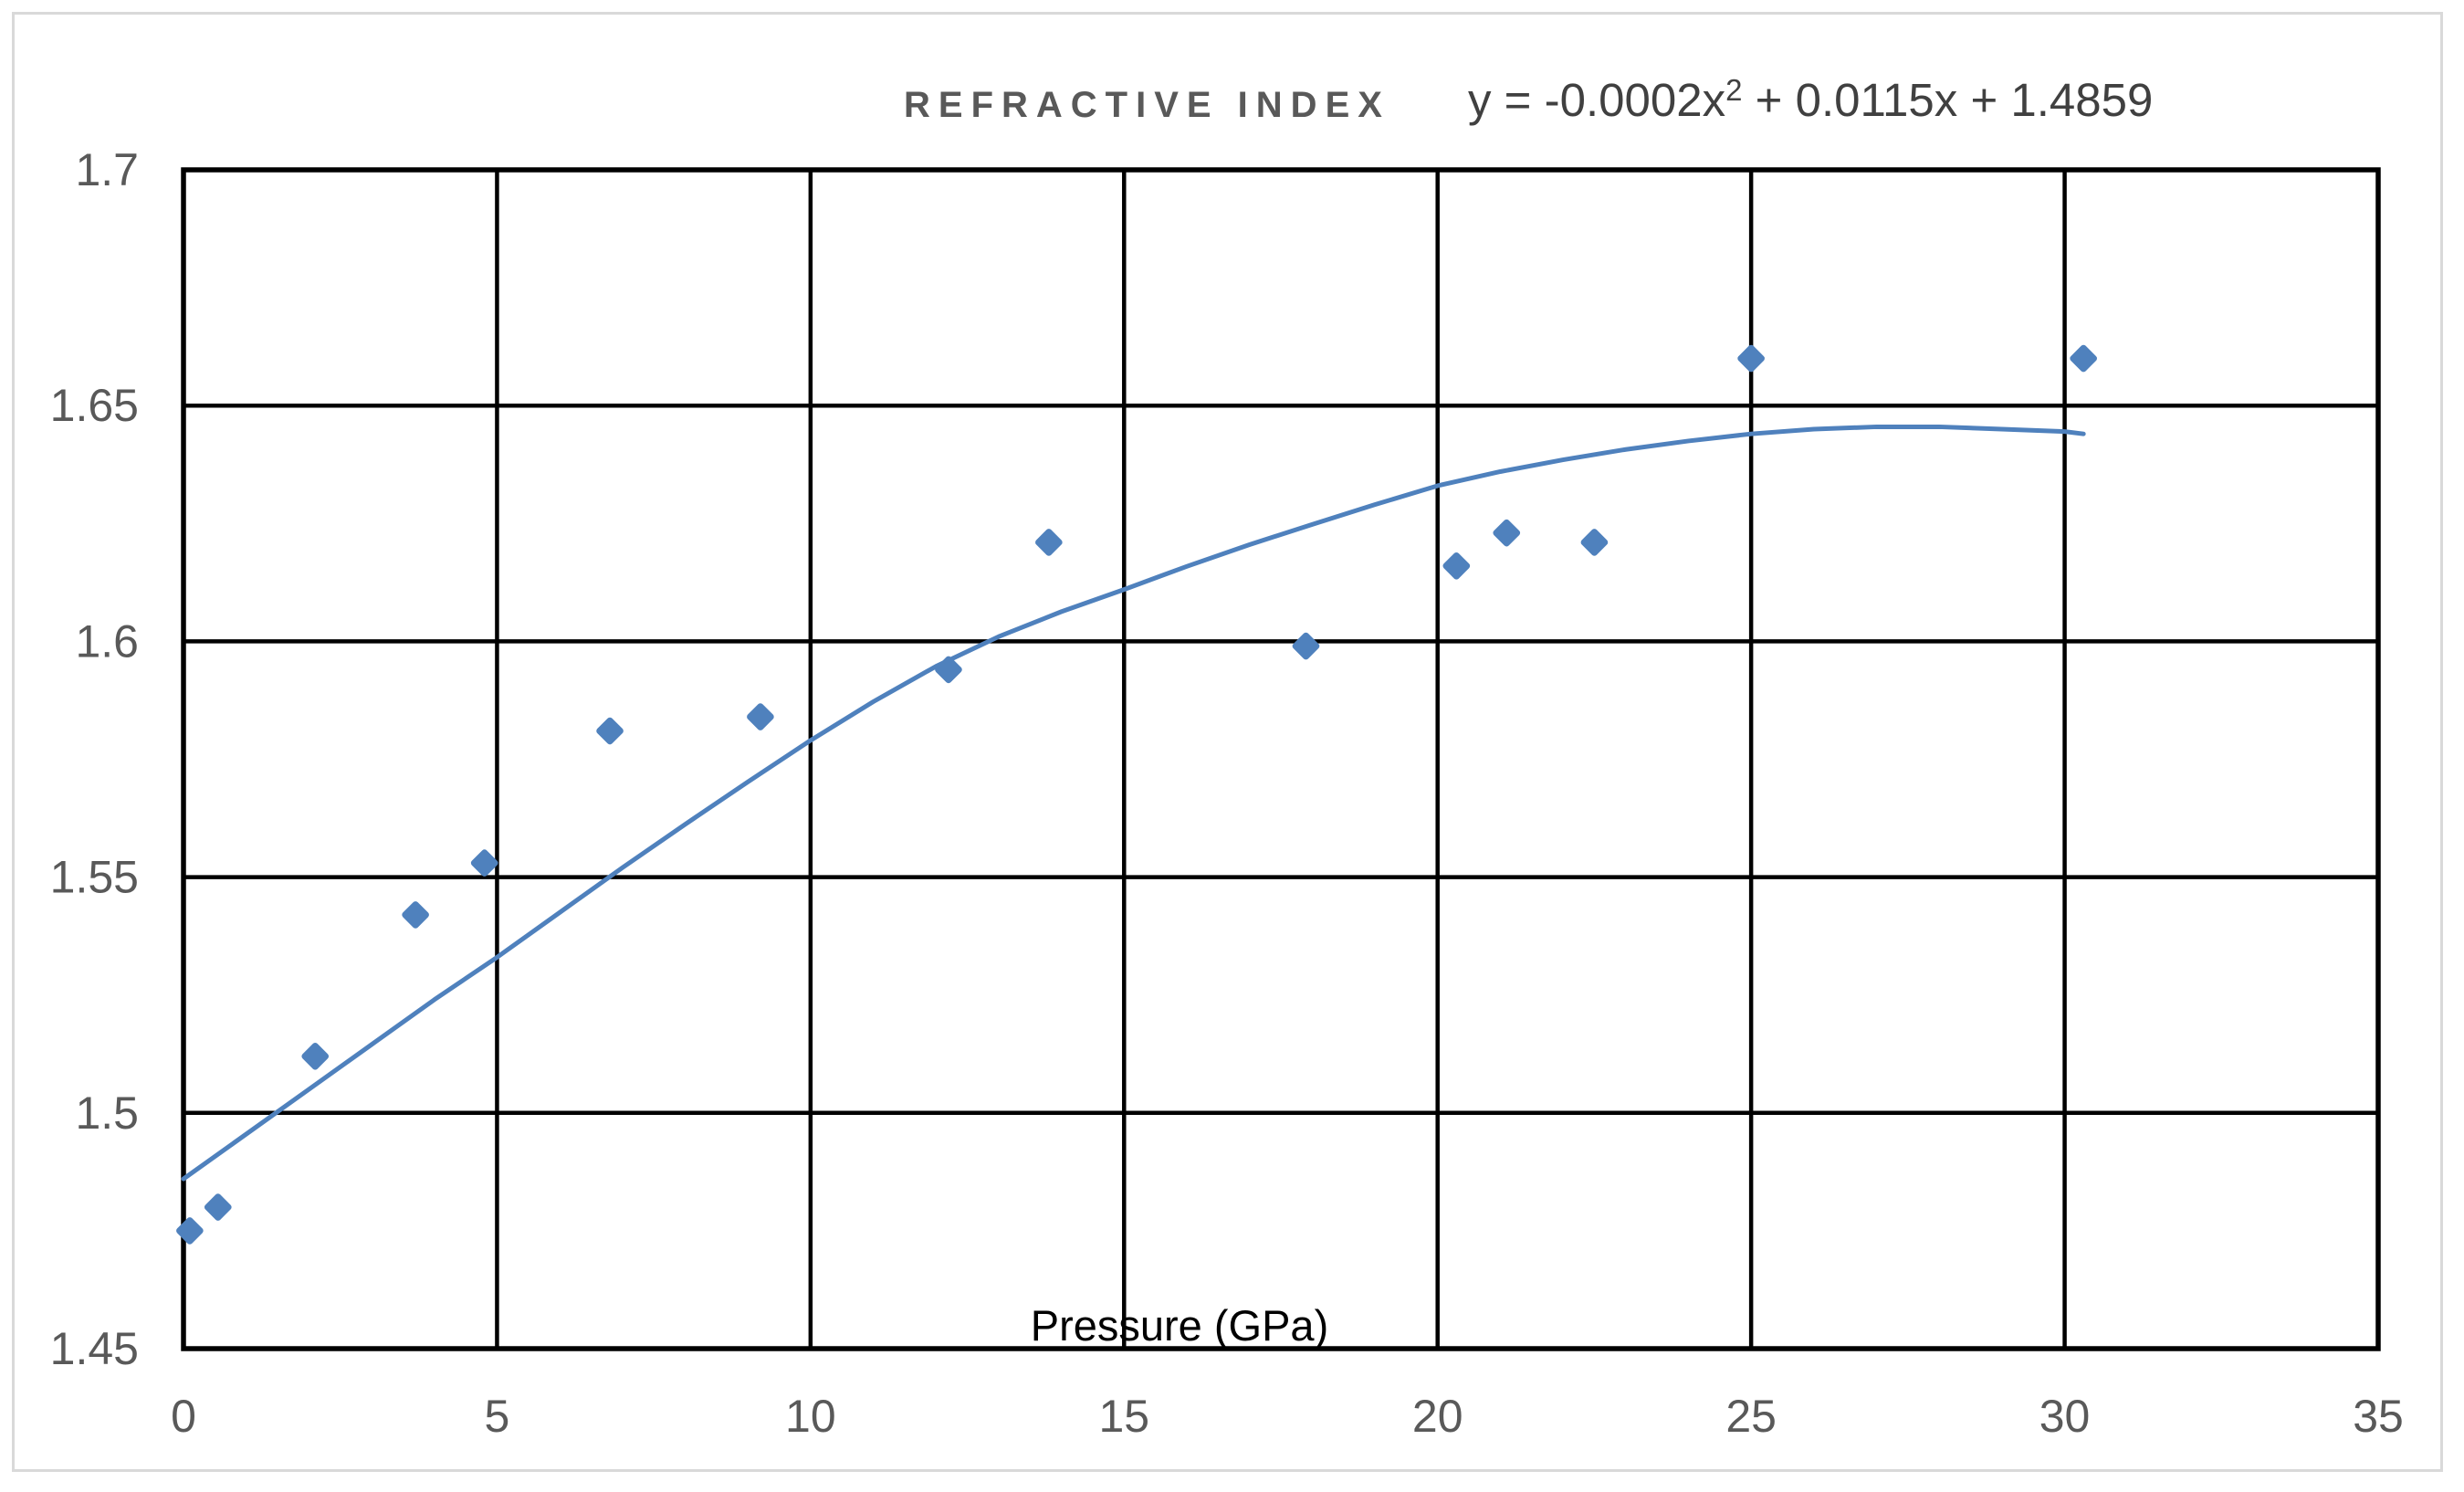 This screenshot has height=1492, width=2464. Describe the element at coordinates (94, 877) in the screenshot. I see `y-tick-label: 1.55` at that location.